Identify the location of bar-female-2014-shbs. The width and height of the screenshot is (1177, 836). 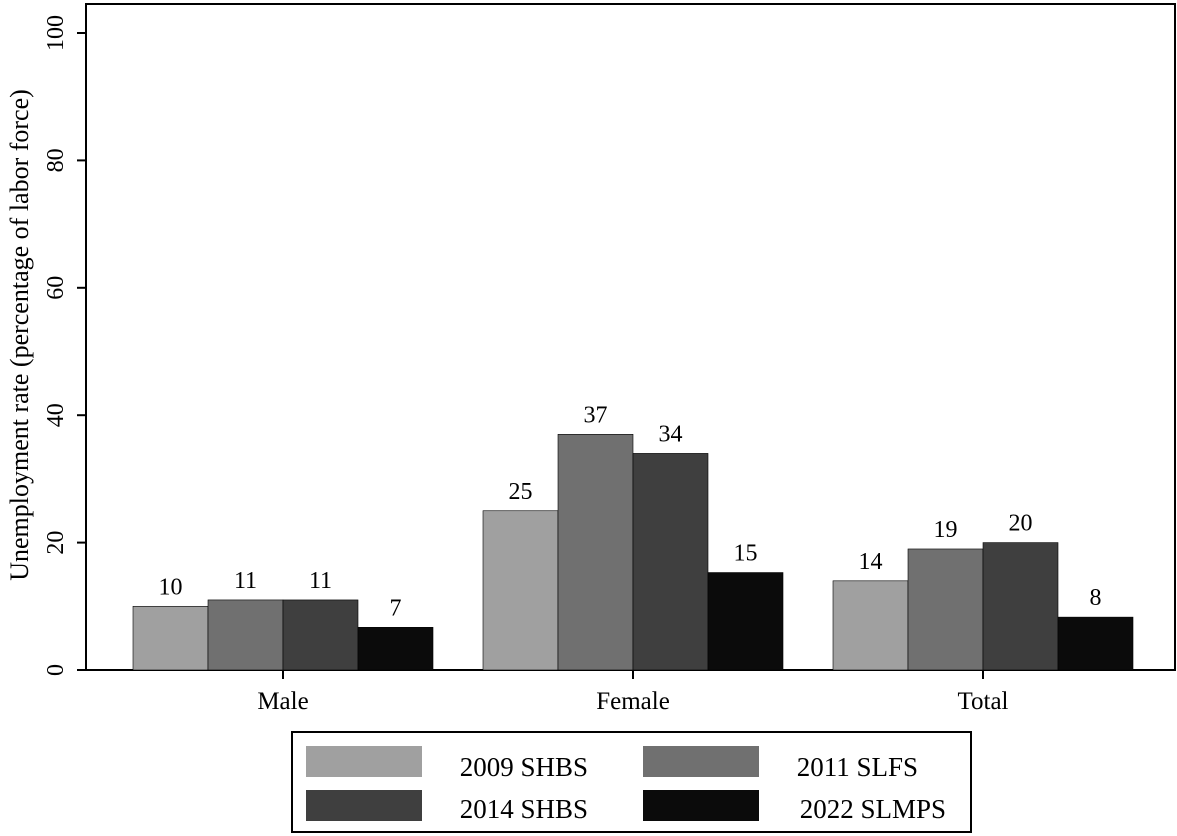
(670, 562).